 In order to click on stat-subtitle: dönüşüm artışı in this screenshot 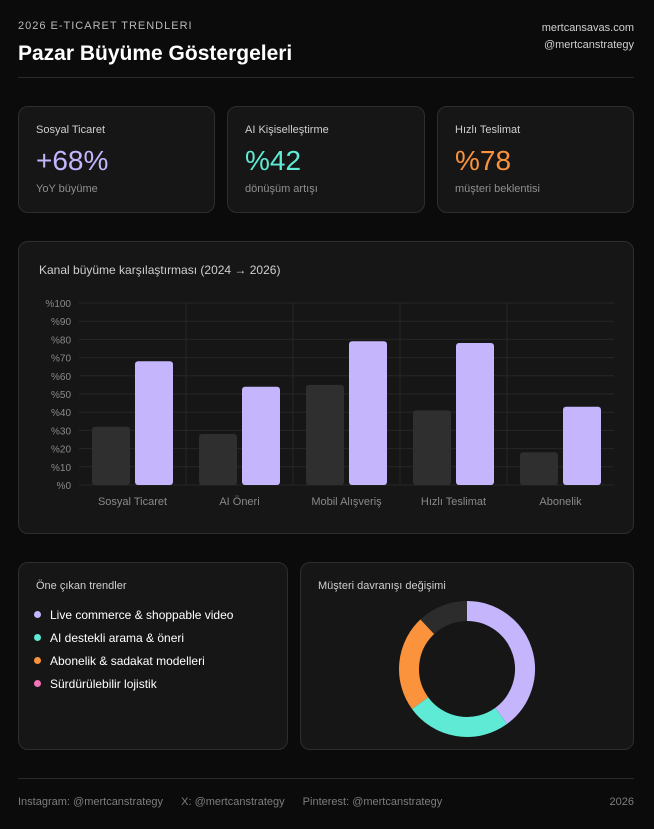, I will do `click(281, 189)`.